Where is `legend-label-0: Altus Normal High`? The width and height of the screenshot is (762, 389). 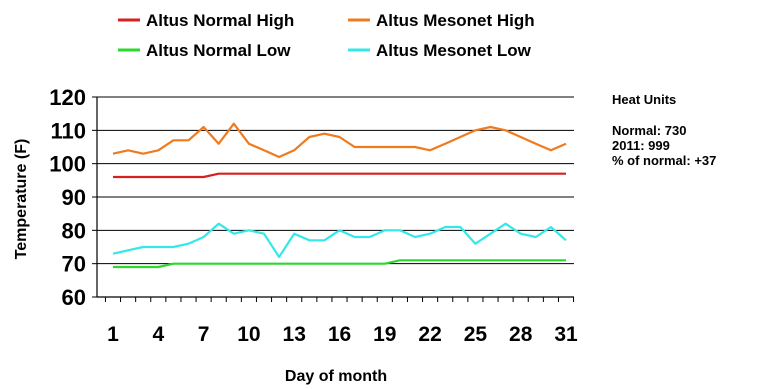
legend-label-0: Altus Normal High is located at coordinates (220, 20).